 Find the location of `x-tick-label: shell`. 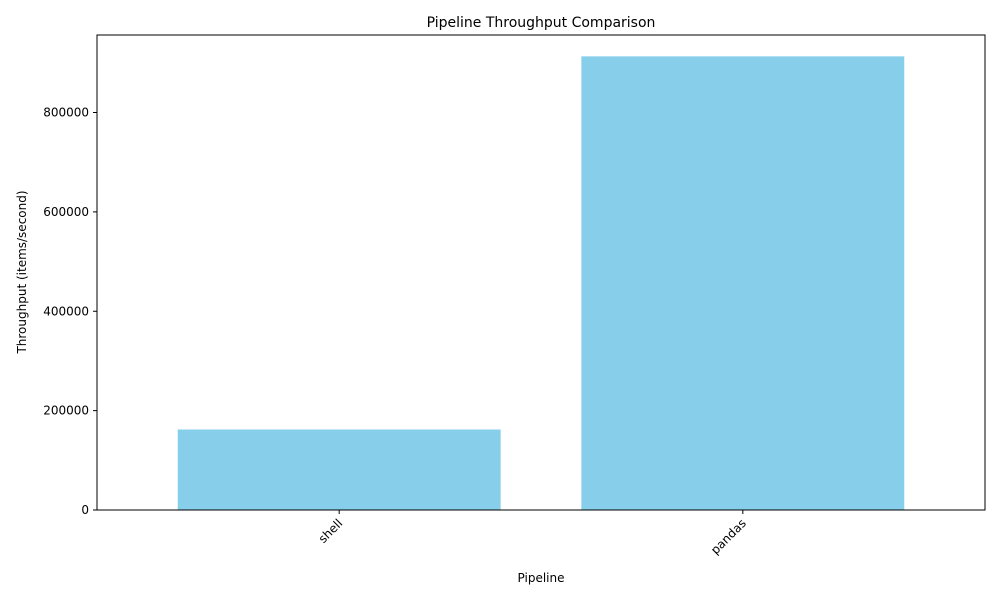

x-tick-label: shell is located at coordinates (331, 531).